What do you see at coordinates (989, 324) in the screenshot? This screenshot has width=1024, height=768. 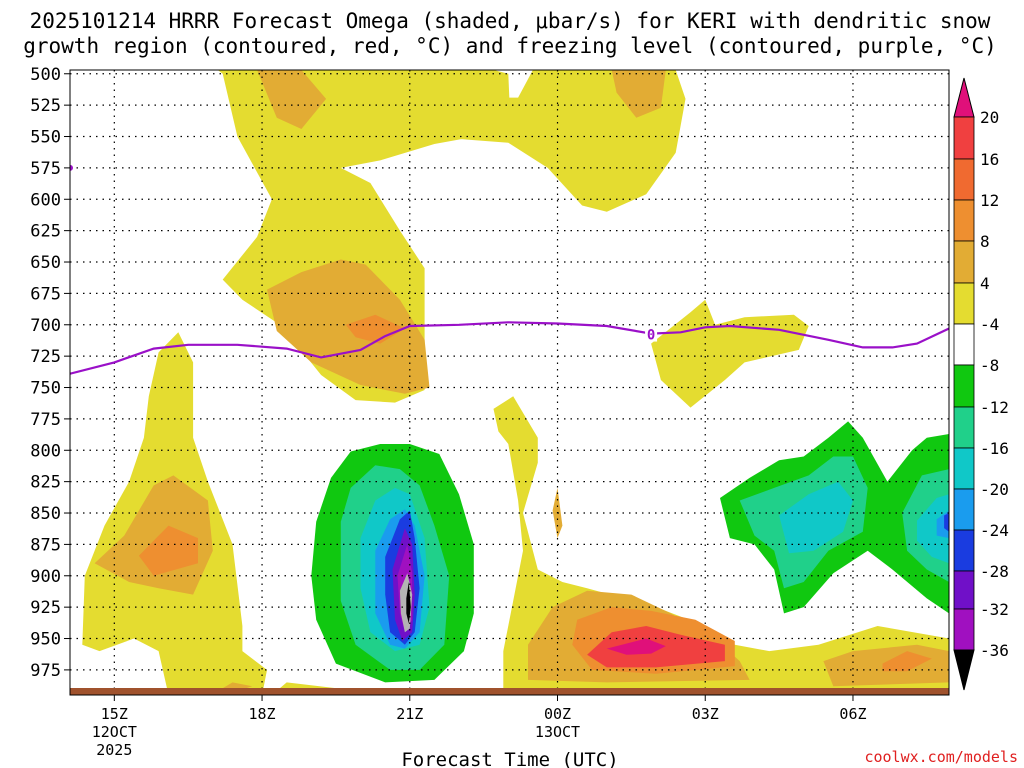 I see `colorbar-label-5: -4` at bounding box center [989, 324].